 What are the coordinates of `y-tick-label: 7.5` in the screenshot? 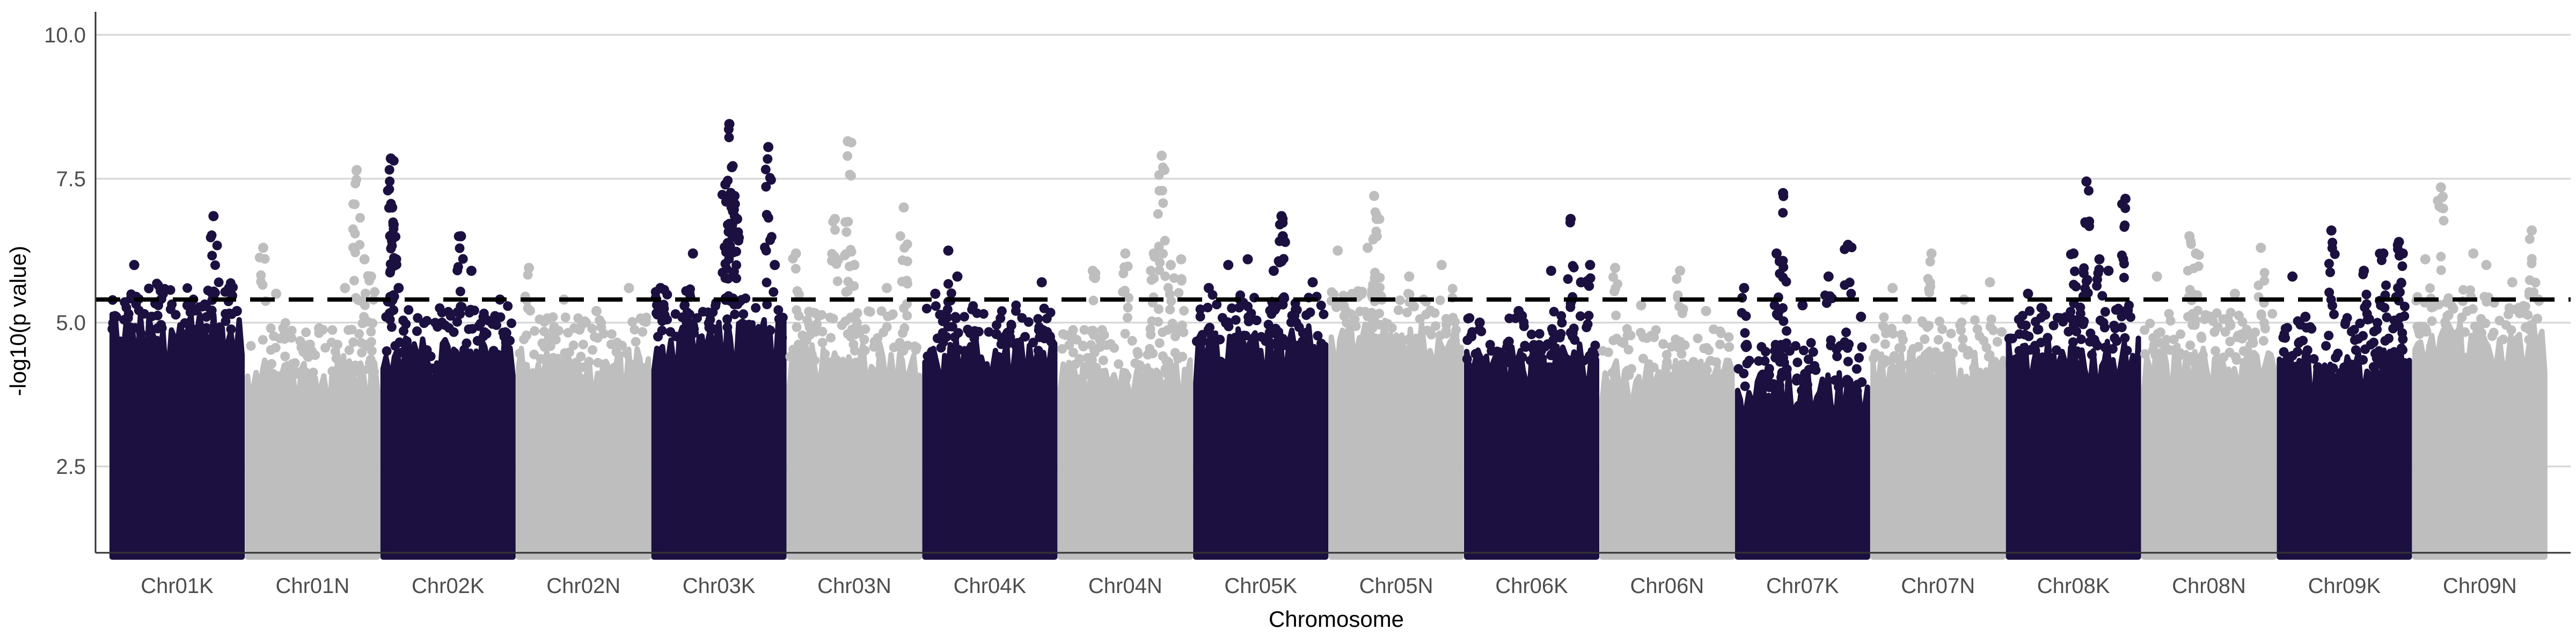 It's located at (71, 179).